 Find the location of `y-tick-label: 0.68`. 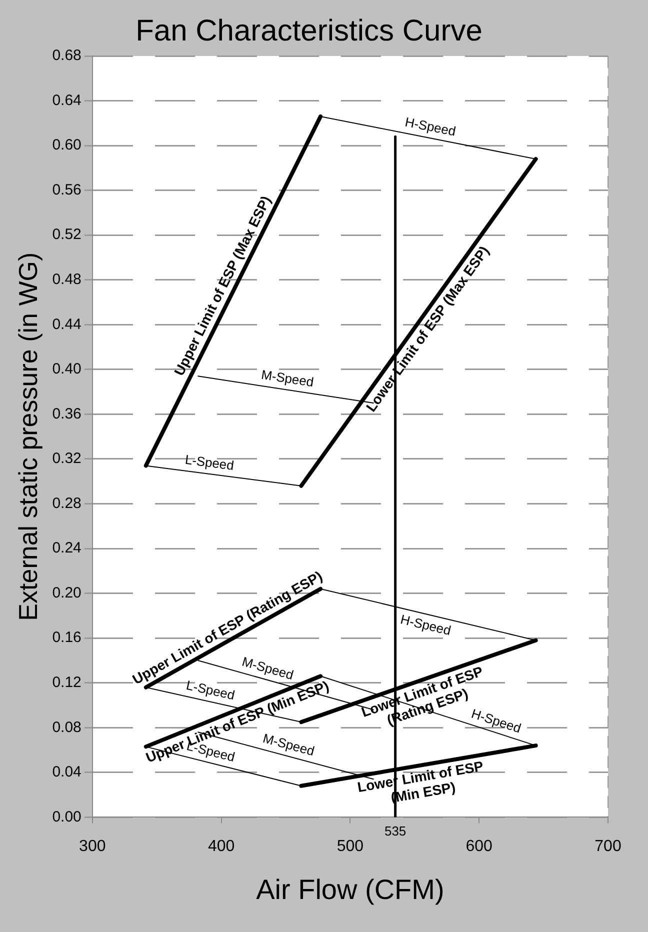

y-tick-label: 0.68 is located at coordinates (67, 55).